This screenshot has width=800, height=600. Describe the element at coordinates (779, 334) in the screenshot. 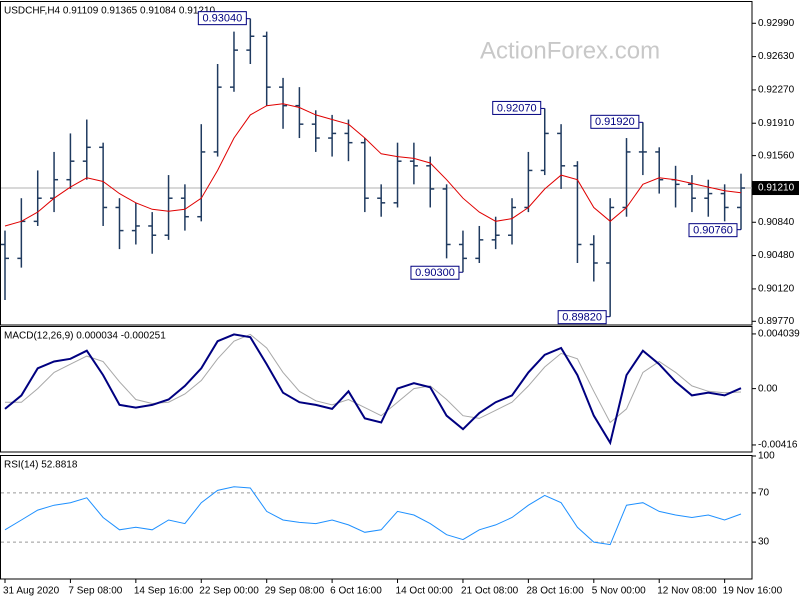

I see `y-tick-label: 0.004039` at that location.